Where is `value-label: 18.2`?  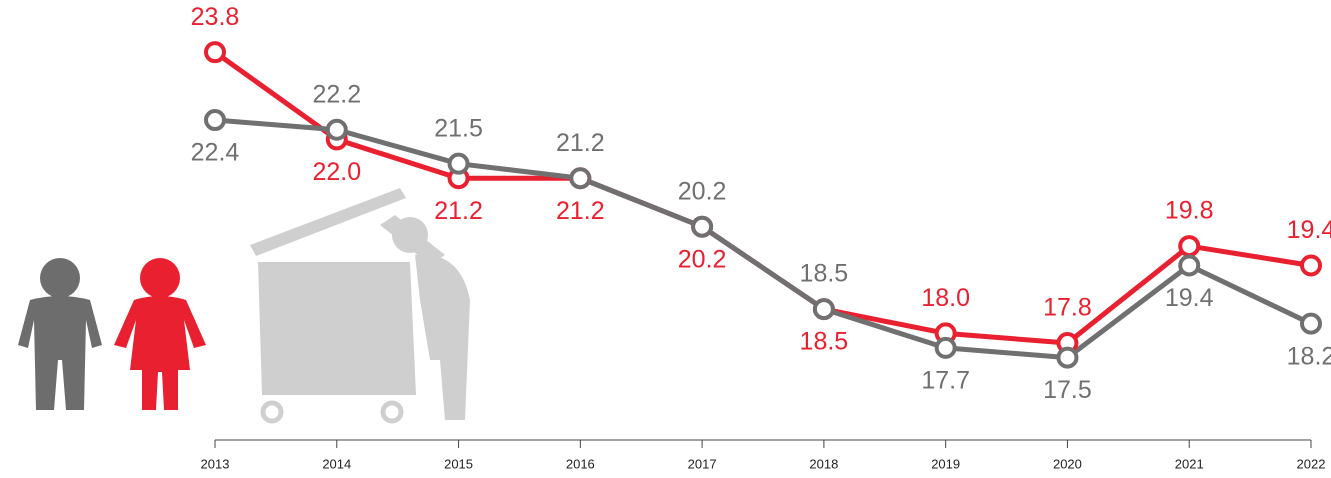 value-label: 18.2 is located at coordinates (1309, 356).